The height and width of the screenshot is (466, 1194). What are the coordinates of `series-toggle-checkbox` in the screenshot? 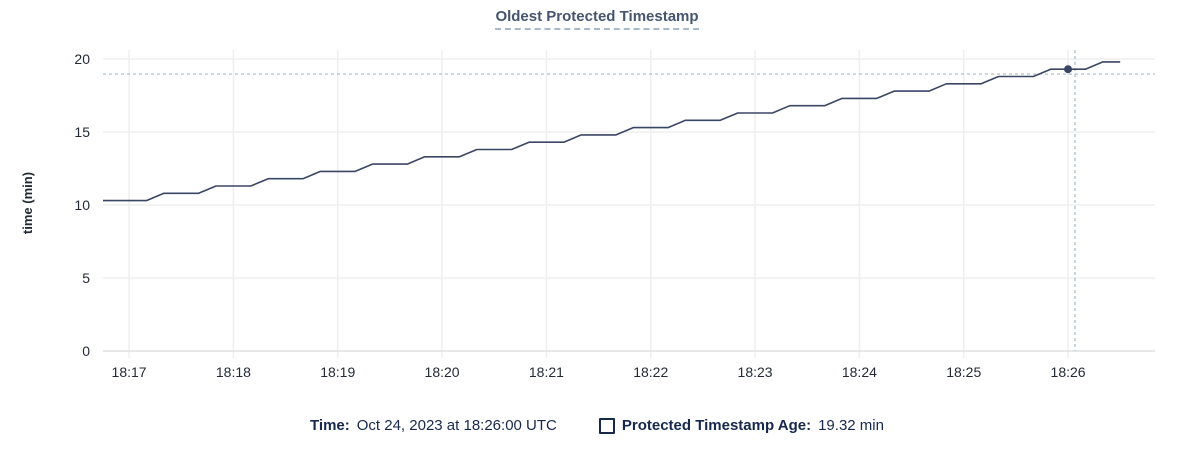 It's located at (606, 425).